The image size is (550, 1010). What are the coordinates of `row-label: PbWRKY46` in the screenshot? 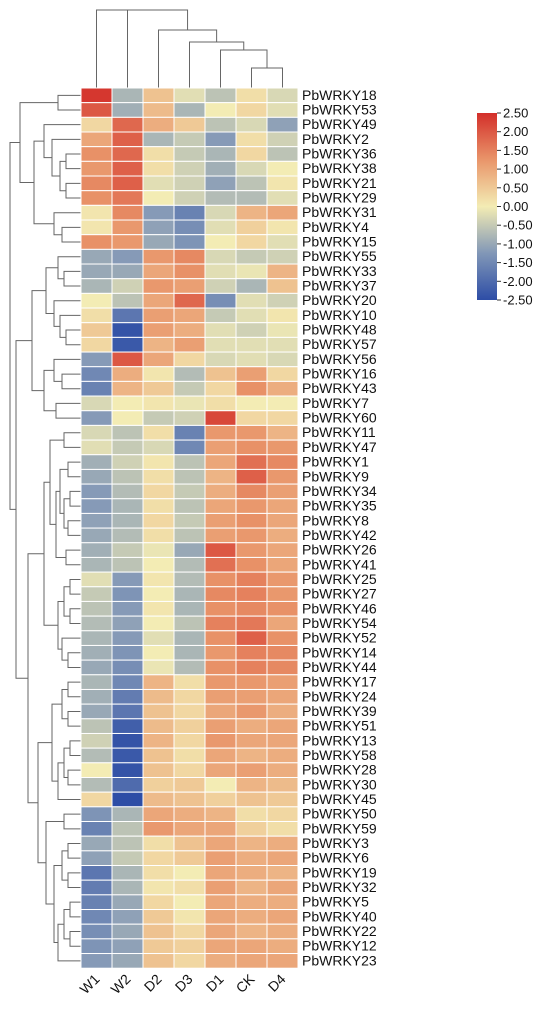 It's located at (339, 608).